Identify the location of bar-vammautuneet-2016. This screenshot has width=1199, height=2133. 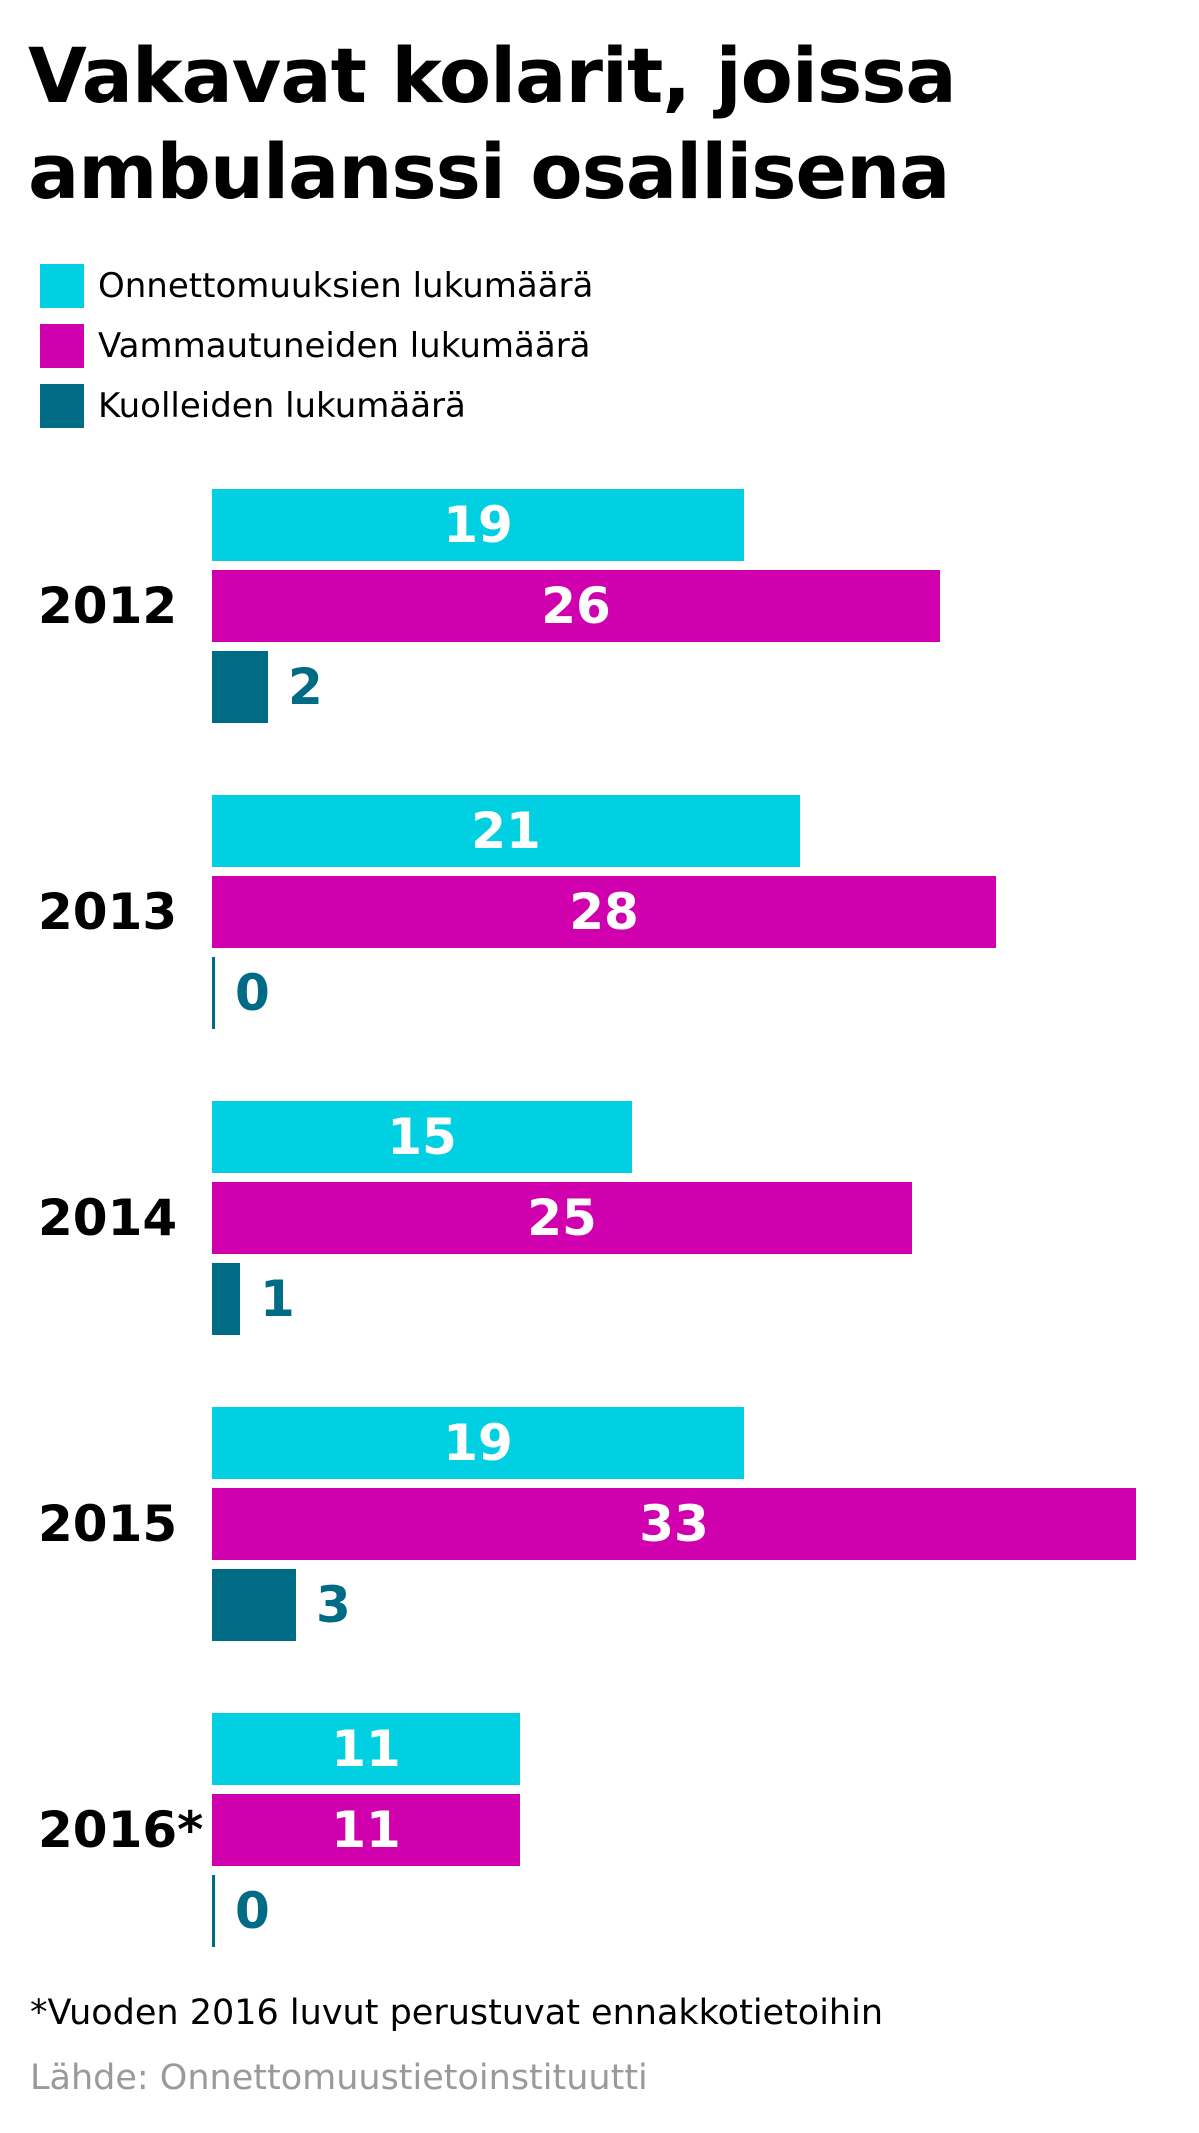
(366, 1830).